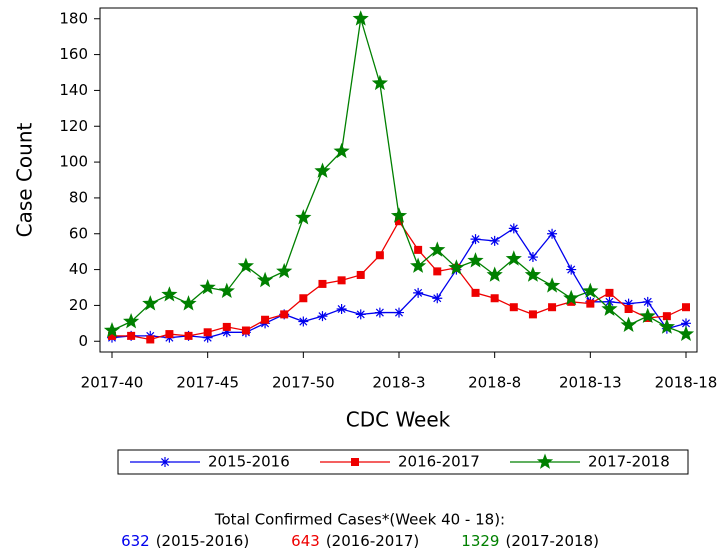  I want to click on x-tick-label: 2017-45, so click(207, 383).